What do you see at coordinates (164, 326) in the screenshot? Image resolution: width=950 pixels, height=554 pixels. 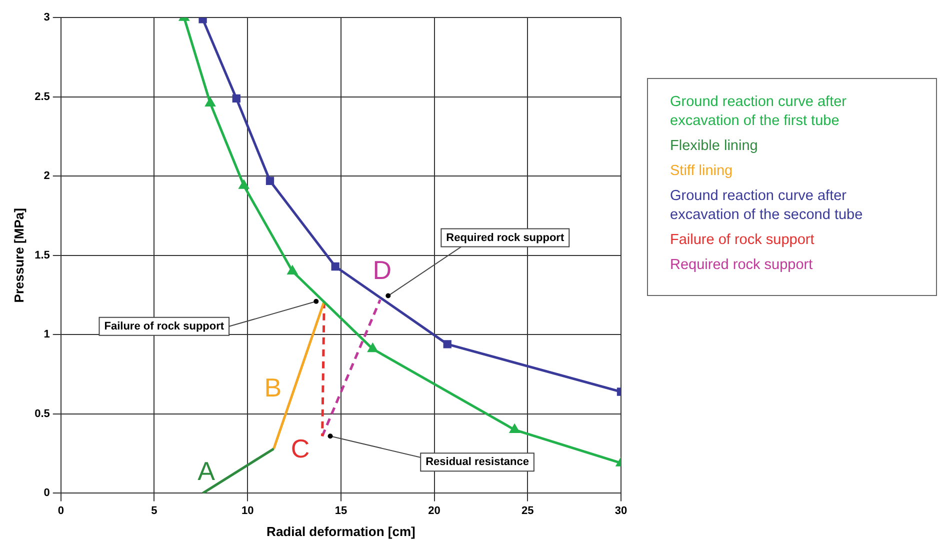 I see `annotation: Failure of rock support` at bounding box center [164, 326].